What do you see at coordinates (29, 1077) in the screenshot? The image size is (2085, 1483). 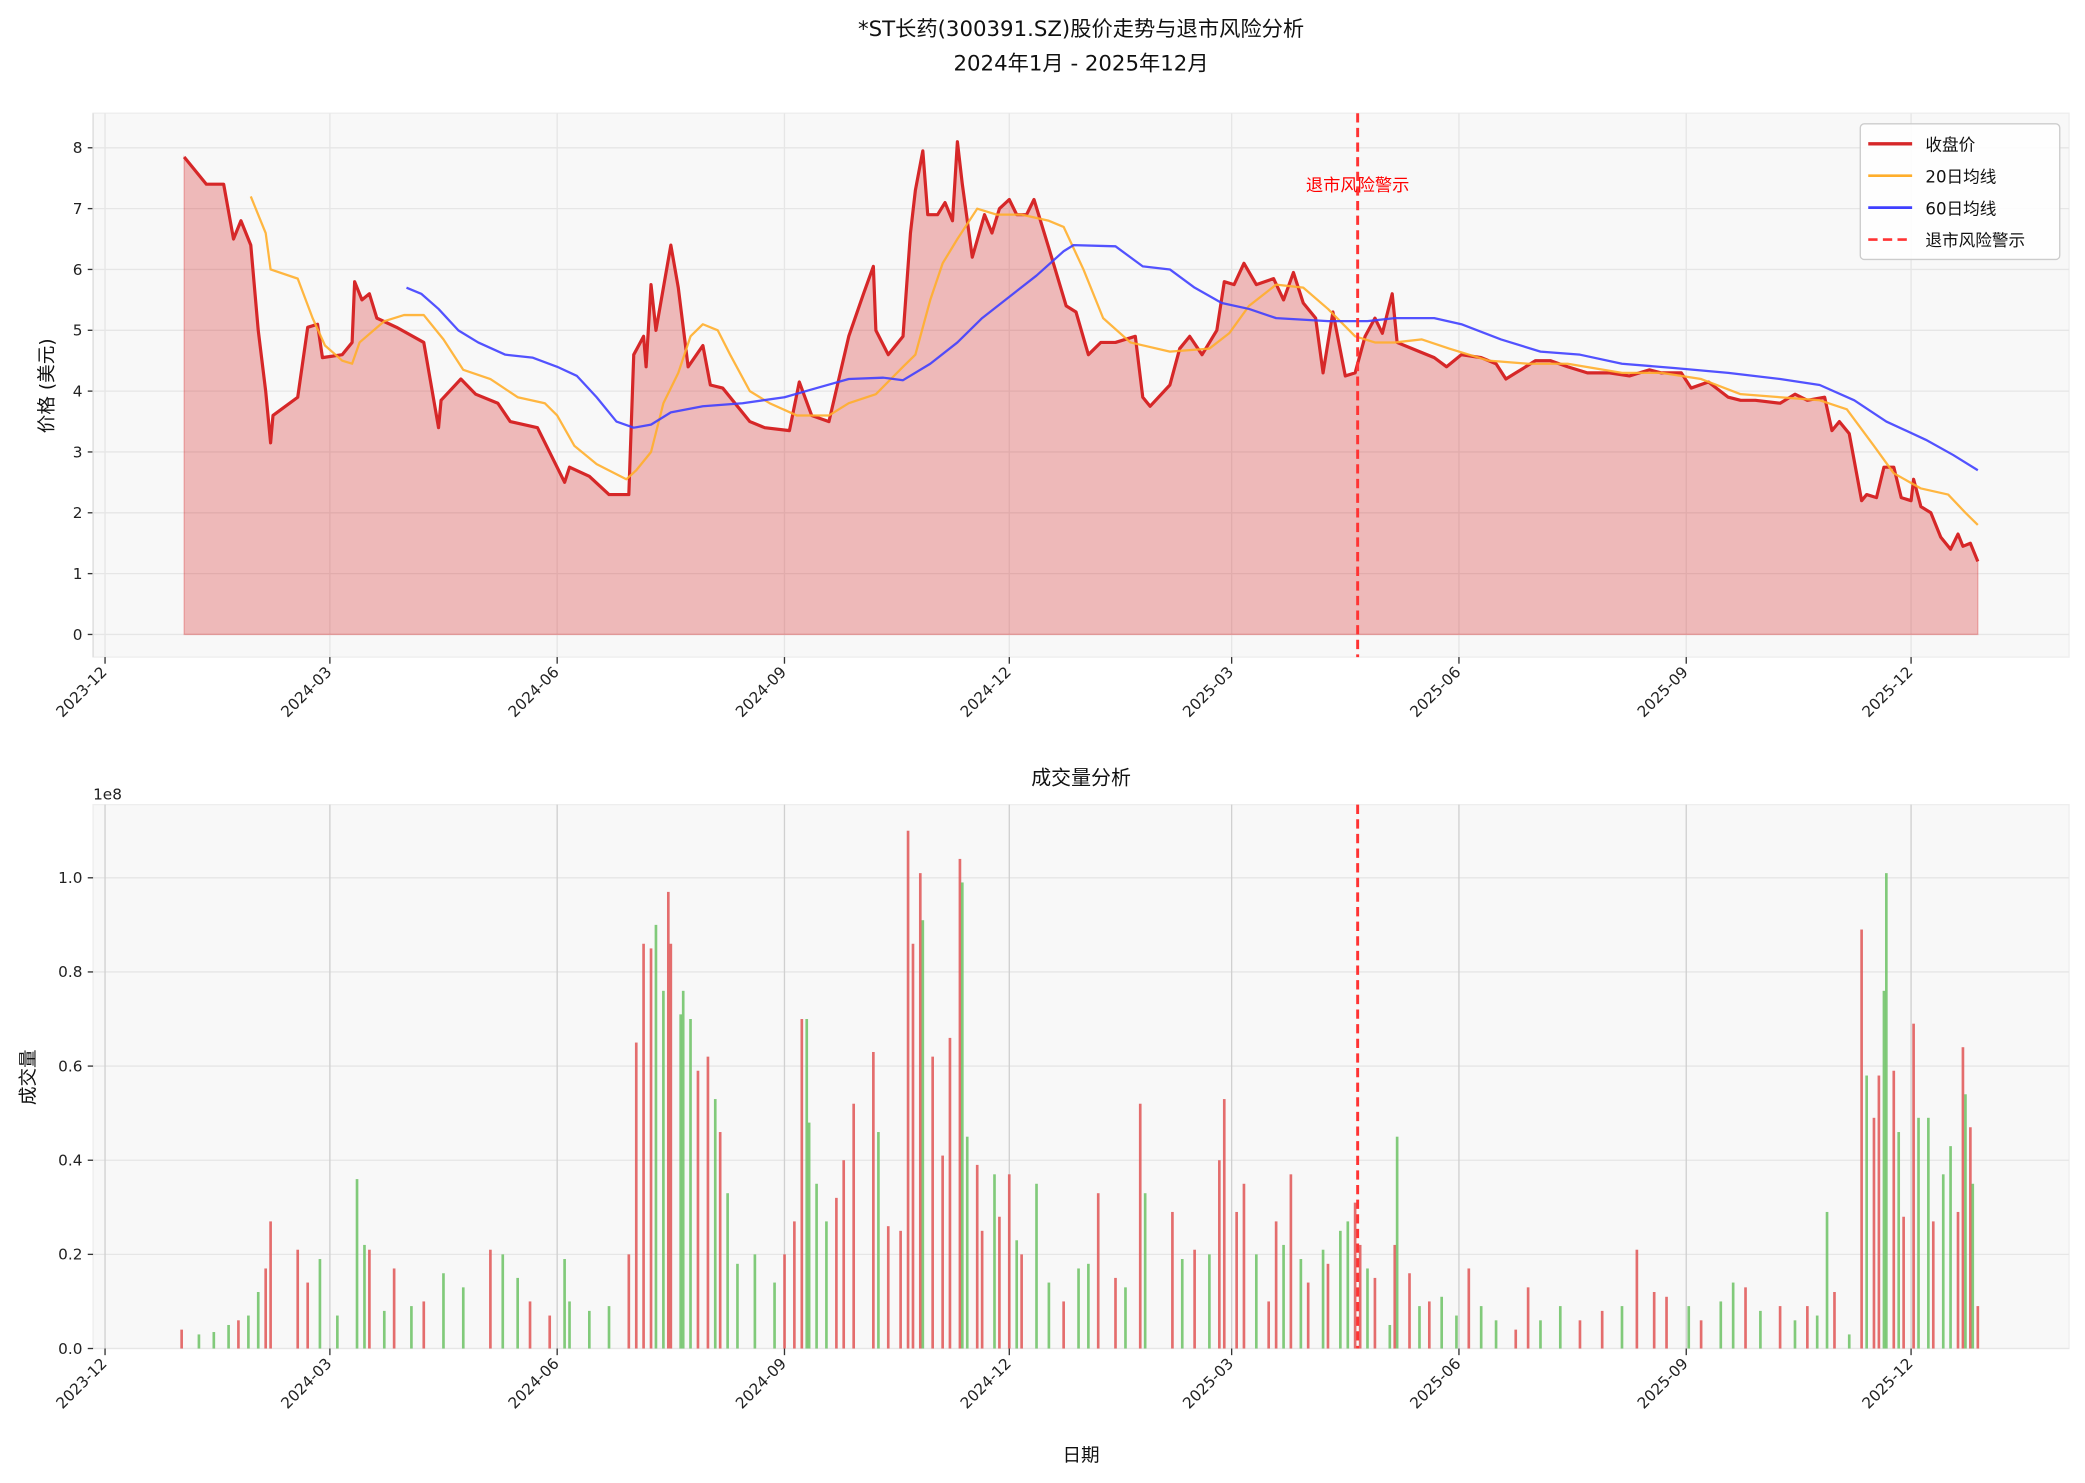 I see `volume-y-axis-label: 成交量` at bounding box center [29, 1077].